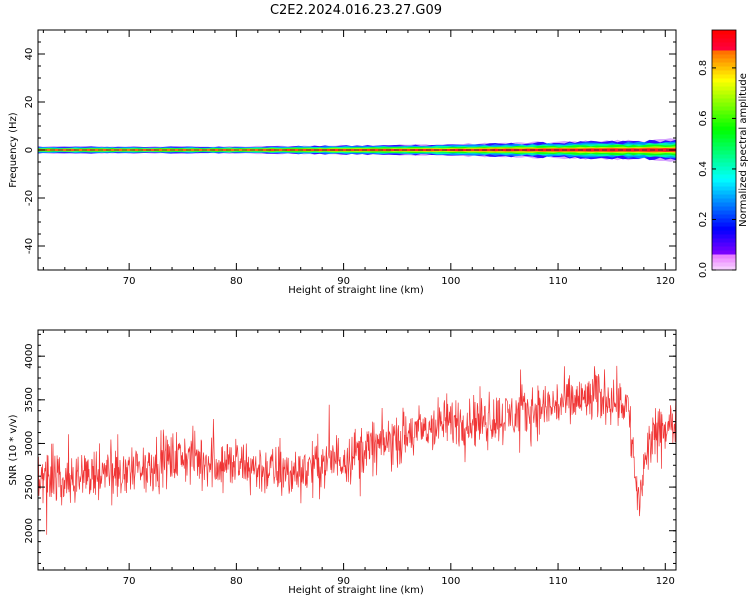 Image resolution: width=750 pixels, height=600 pixels. I want to click on colorbar-tick-label: 0.8, so click(703, 68).